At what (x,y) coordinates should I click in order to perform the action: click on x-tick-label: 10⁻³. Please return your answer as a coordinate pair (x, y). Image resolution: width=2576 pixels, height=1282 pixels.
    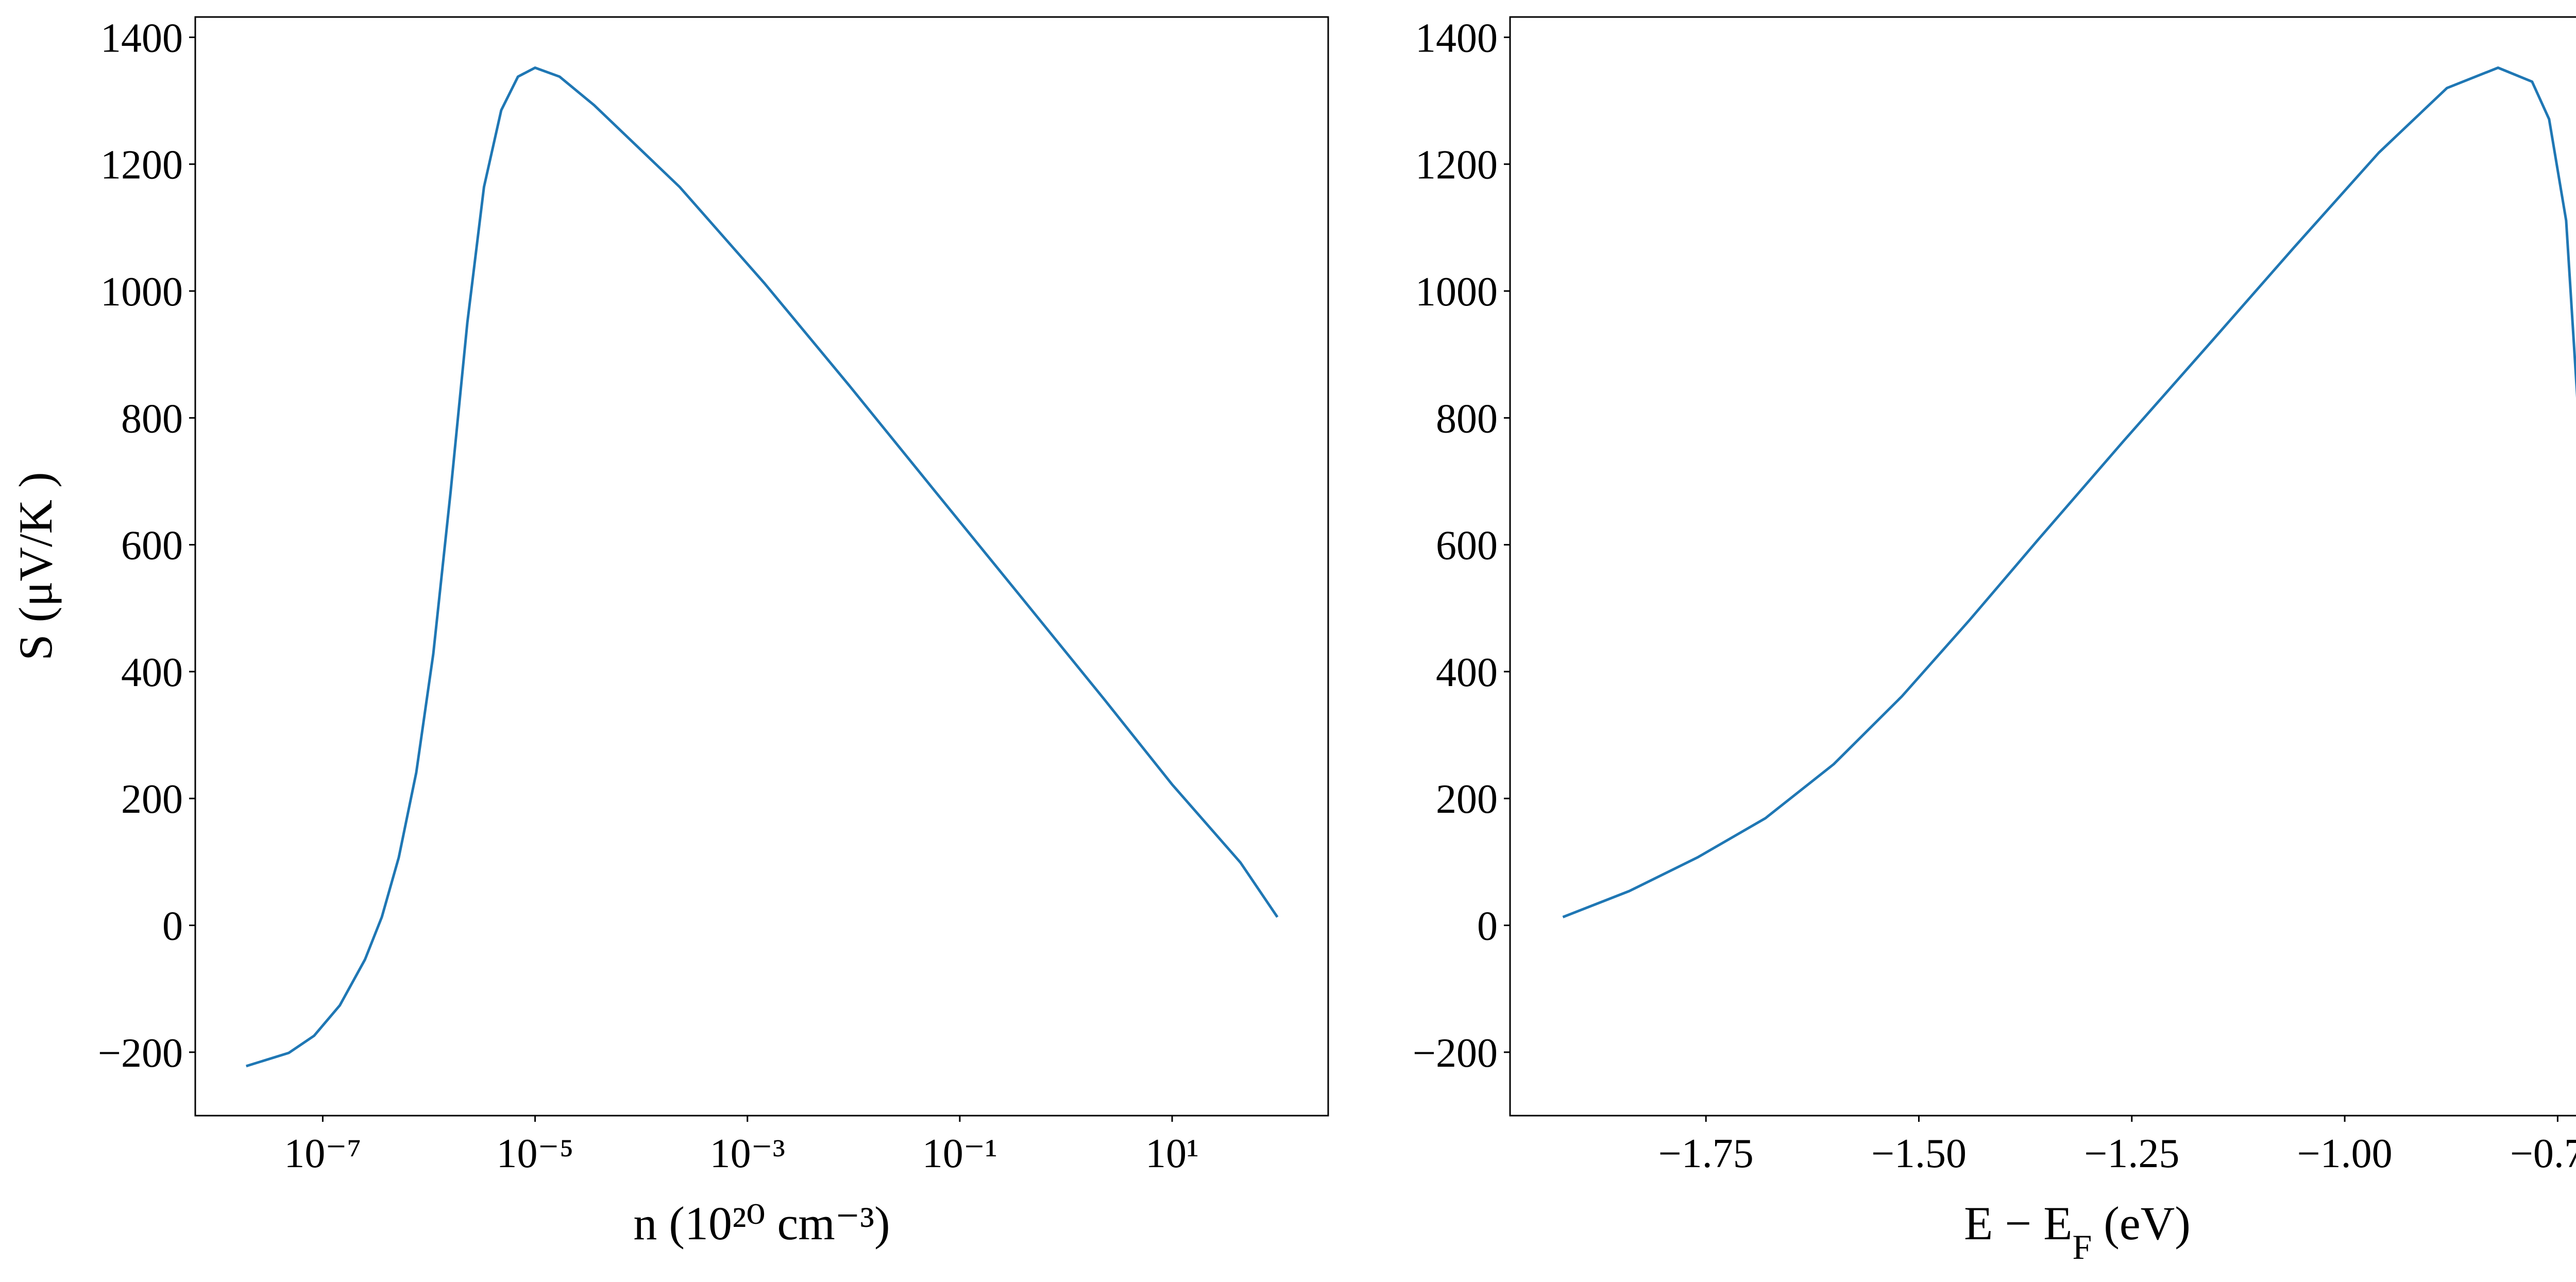
    Looking at the image, I should click on (747, 1153).